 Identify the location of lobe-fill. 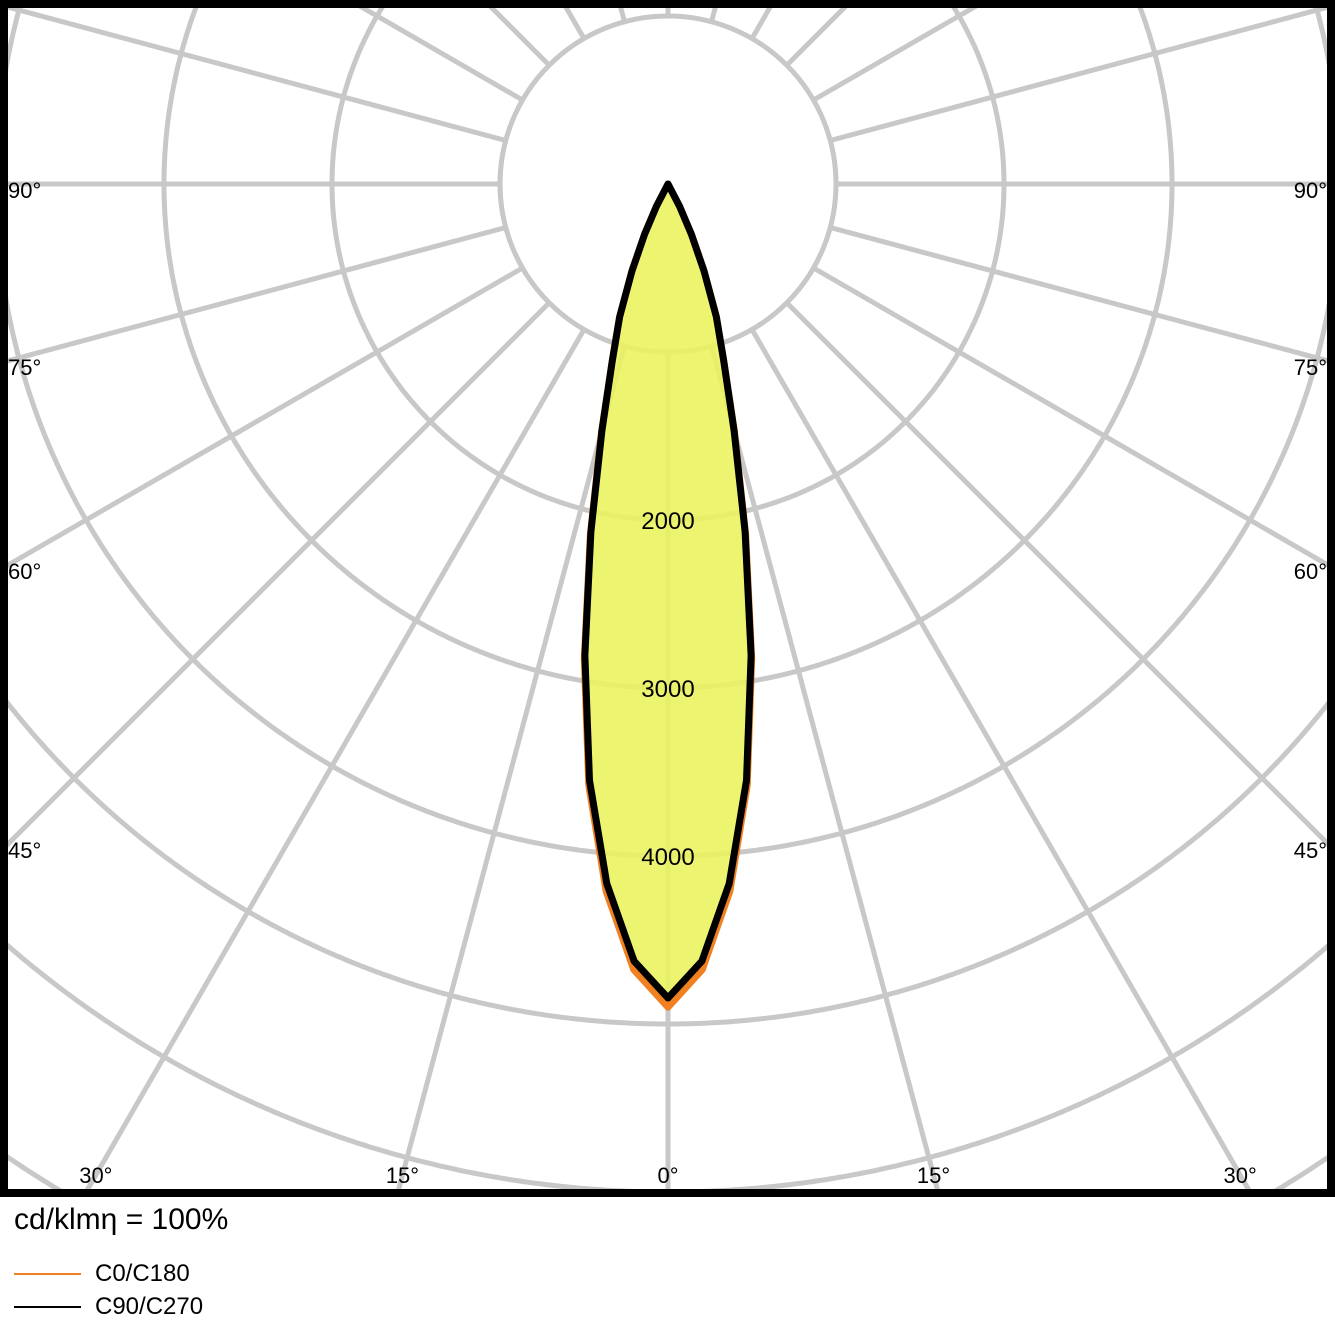
(668, 596).